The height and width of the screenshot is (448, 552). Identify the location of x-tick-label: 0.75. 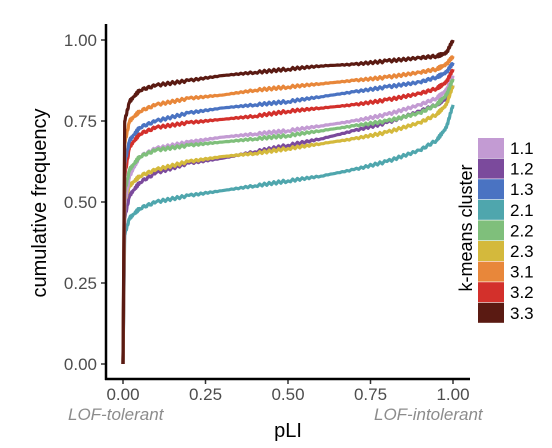
(370, 394).